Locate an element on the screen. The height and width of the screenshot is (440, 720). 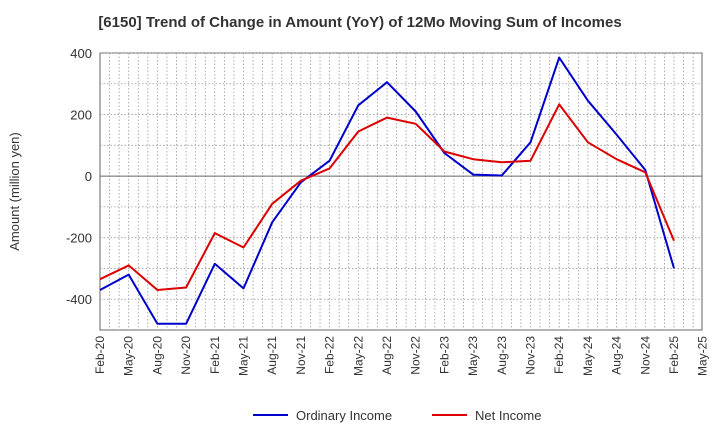
x-tick-label: Feb-23 is located at coordinates (444, 355).